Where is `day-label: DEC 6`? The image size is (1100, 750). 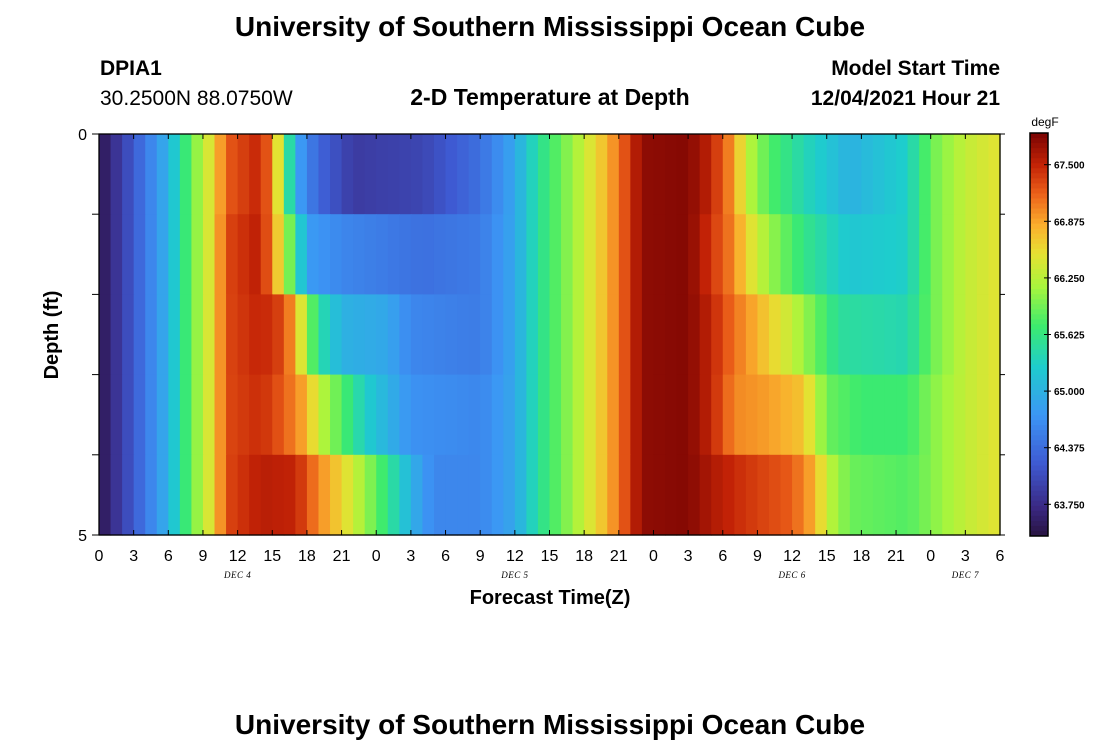
day-label: DEC 6 is located at coordinates (791, 575).